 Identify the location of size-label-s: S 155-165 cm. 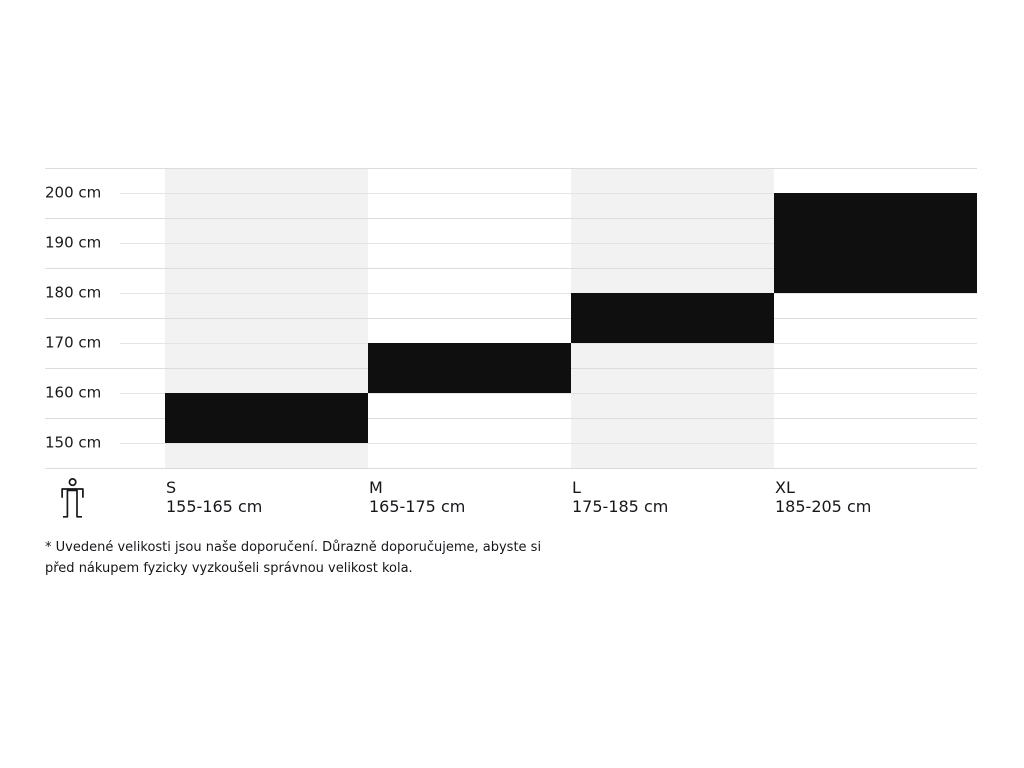
(214, 497).